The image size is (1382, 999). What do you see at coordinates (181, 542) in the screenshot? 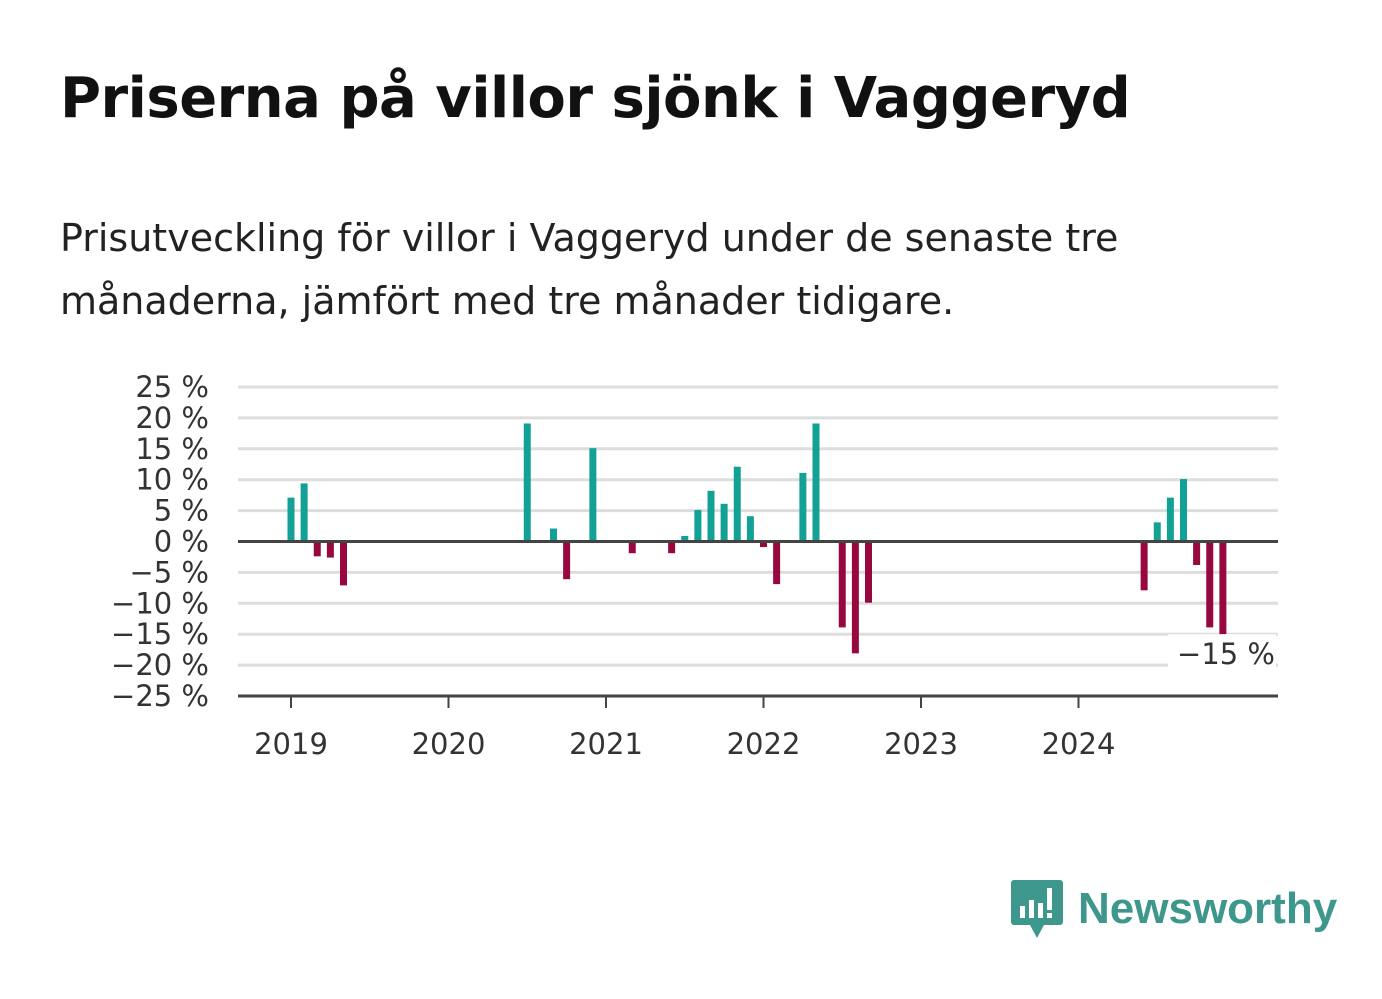
I see `y-tick-label: 0 %` at bounding box center [181, 542].